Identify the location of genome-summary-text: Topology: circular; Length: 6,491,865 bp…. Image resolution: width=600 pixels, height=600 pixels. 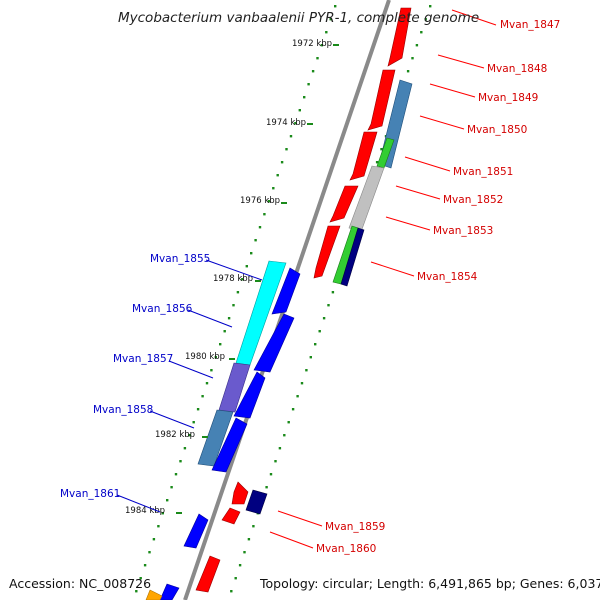
(429, 583).